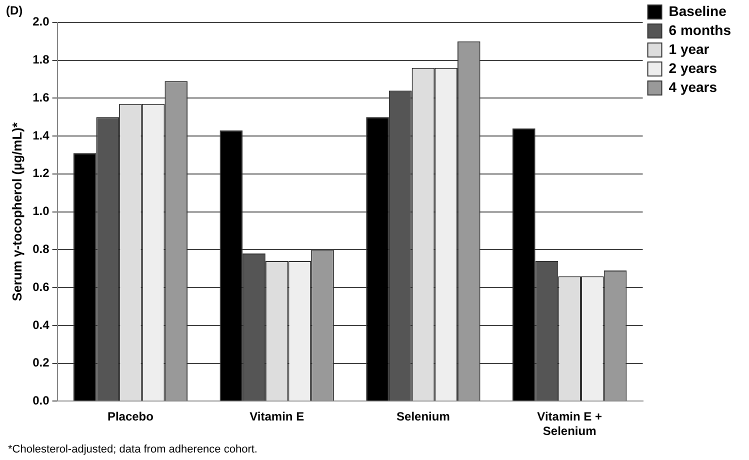 The image size is (749, 460). What do you see at coordinates (423, 417) in the screenshot?
I see `x-tick-label: Selenium` at bounding box center [423, 417].